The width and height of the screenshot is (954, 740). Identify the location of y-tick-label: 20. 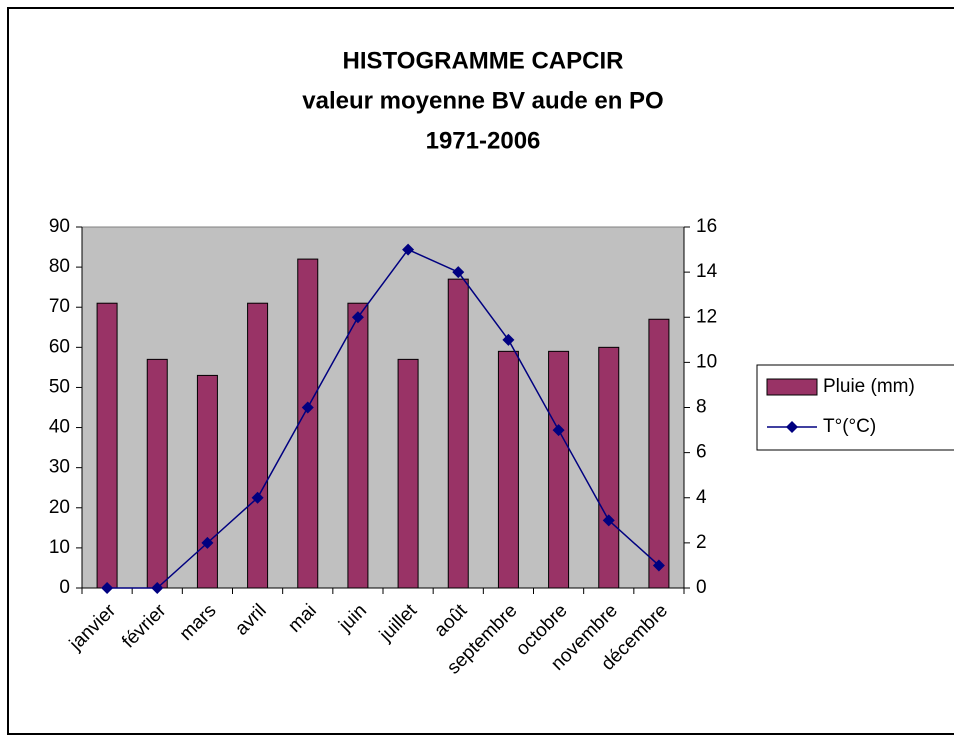
(59, 507).